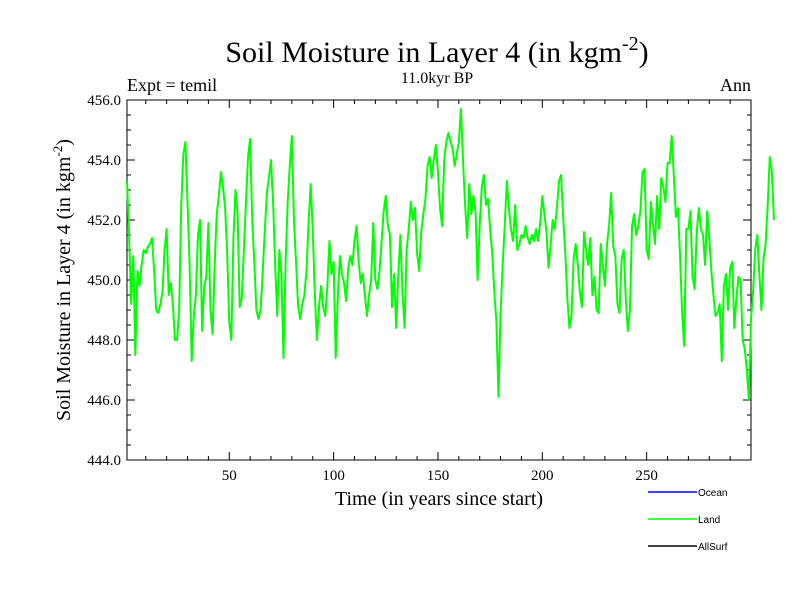 The height and width of the screenshot is (600, 800). What do you see at coordinates (104, 101) in the screenshot?
I see `y-tick-label: 456.0` at bounding box center [104, 101].